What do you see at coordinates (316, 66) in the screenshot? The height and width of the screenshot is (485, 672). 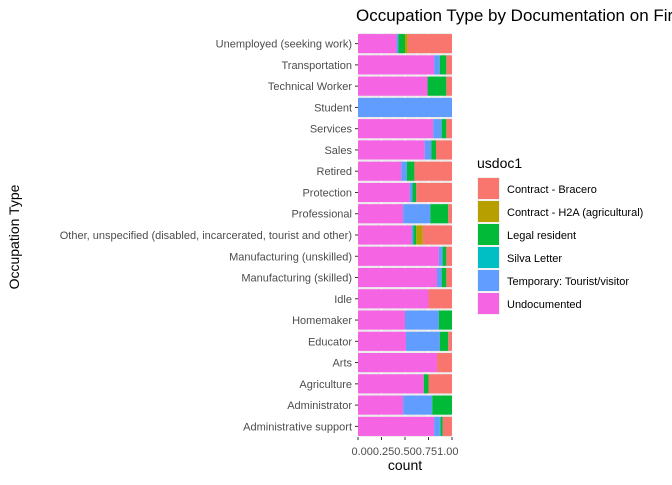 I see `y-tick-label: Transportation` at bounding box center [316, 66].